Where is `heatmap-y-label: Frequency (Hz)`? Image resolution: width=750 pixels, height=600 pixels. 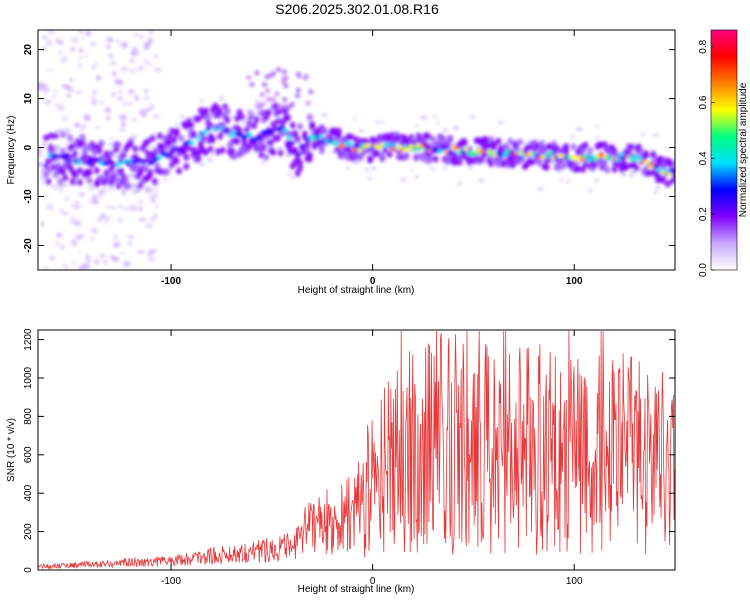 heatmap-y-label: Frequency (Hz) is located at coordinates (11, 150).